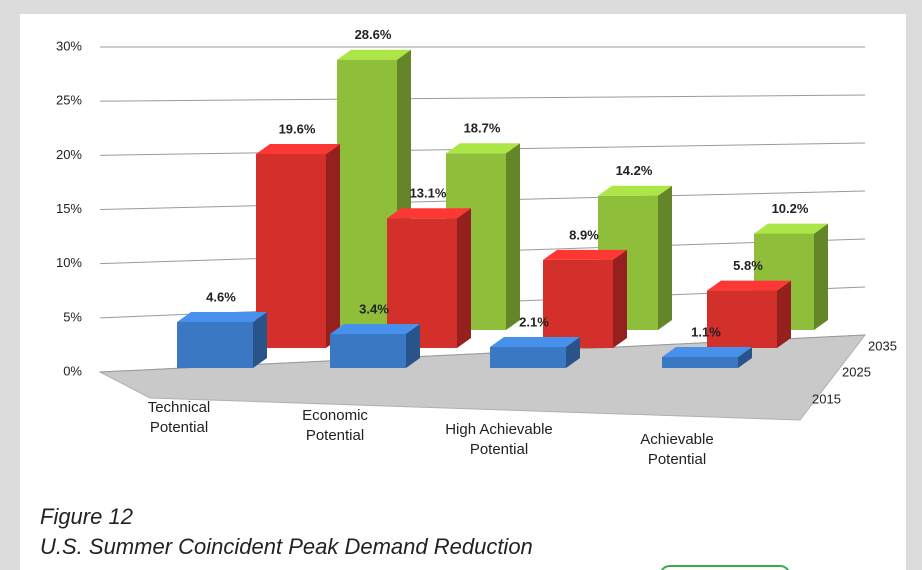 The height and width of the screenshot is (570, 922). What do you see at coordinates (69, 262) in the screenshot?
I see `y-tick-label: 10%` at bounding box center [69, 262].